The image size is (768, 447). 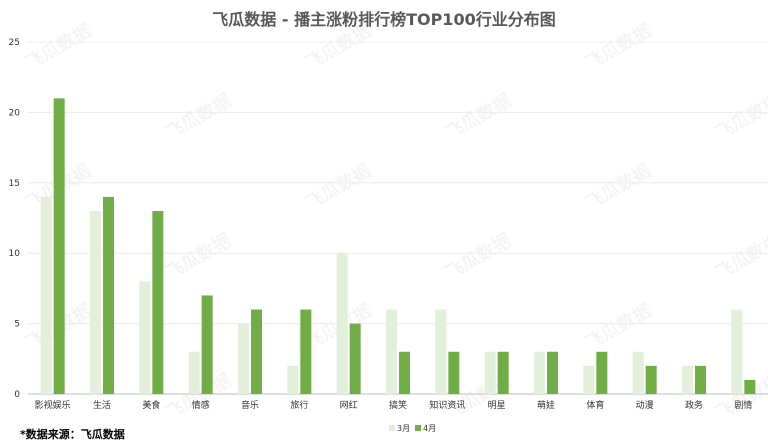 I want to click on y-tick-label: 20, so click(x=15, y=113).